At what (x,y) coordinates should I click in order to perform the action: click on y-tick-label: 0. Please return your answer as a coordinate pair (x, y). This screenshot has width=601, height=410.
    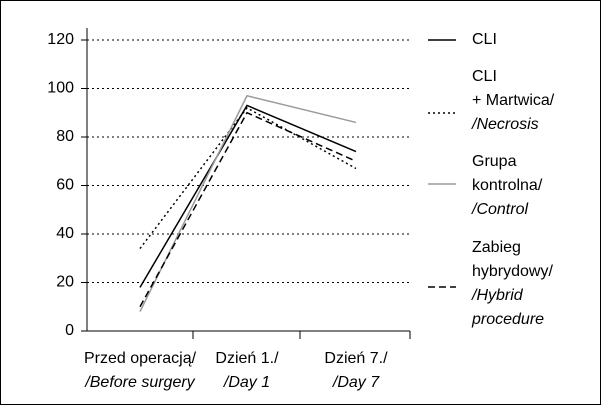
    Looking at the image, I should click on (69, 330).